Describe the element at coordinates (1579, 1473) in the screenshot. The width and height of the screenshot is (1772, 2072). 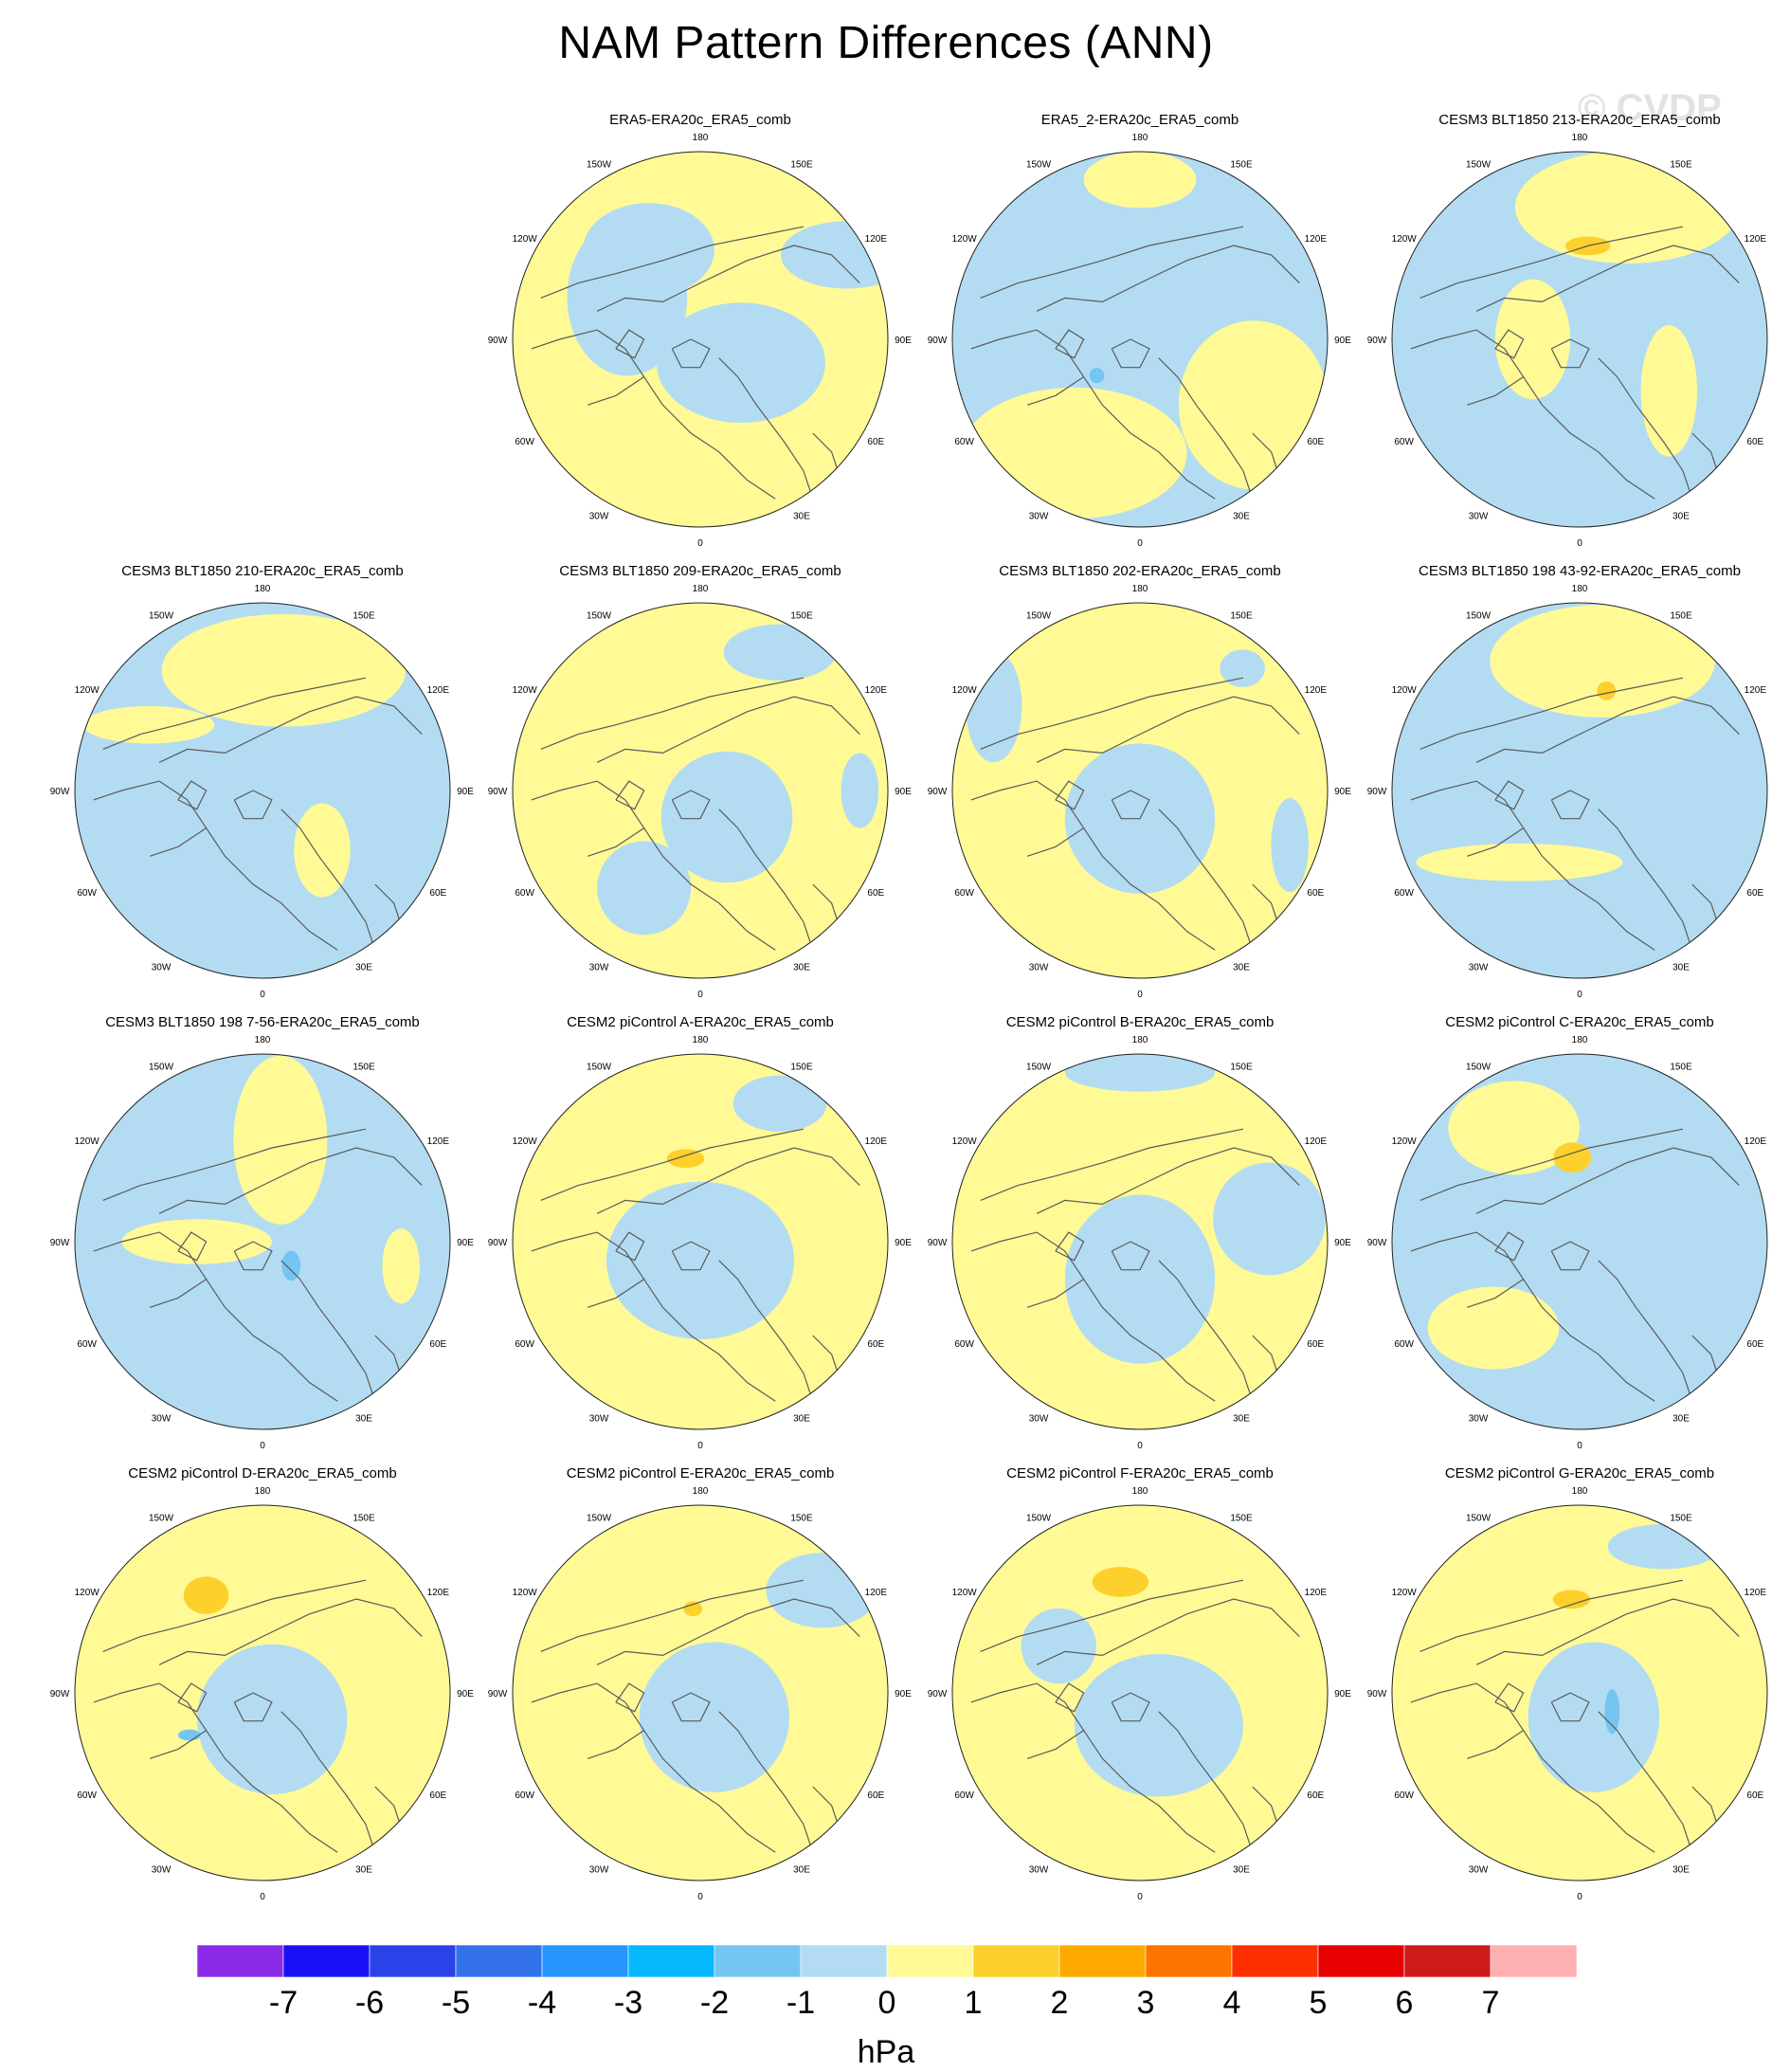
I see `panel-title: CESM2 piControl G-ERA20c_ERA5_comb` at that location.